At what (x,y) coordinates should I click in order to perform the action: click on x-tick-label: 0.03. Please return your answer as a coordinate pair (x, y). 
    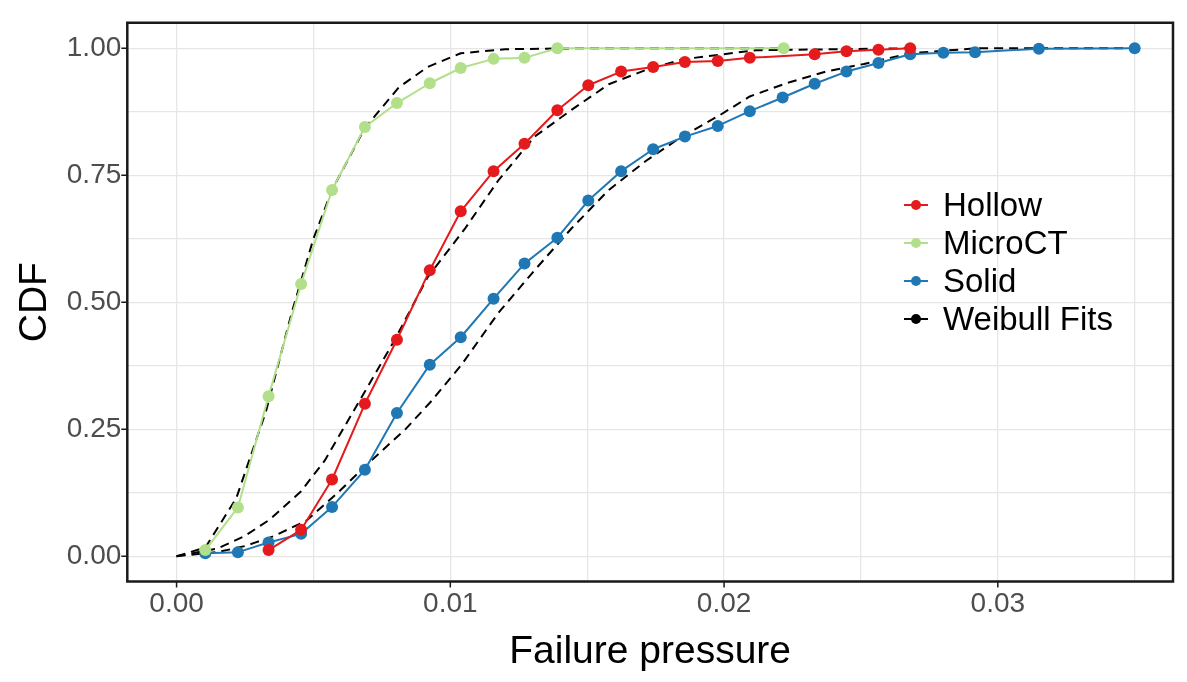
    Looking at the image, I should click on (998, 603).